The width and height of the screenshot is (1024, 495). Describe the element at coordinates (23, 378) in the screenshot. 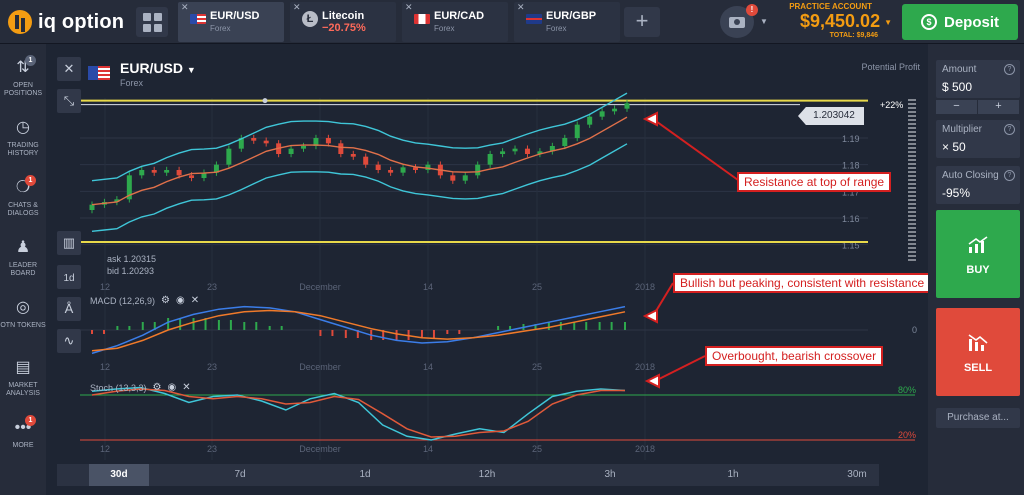

I see `sidebar-item-market-analysis: ▤ MARKET ANALYSIS` at that location.